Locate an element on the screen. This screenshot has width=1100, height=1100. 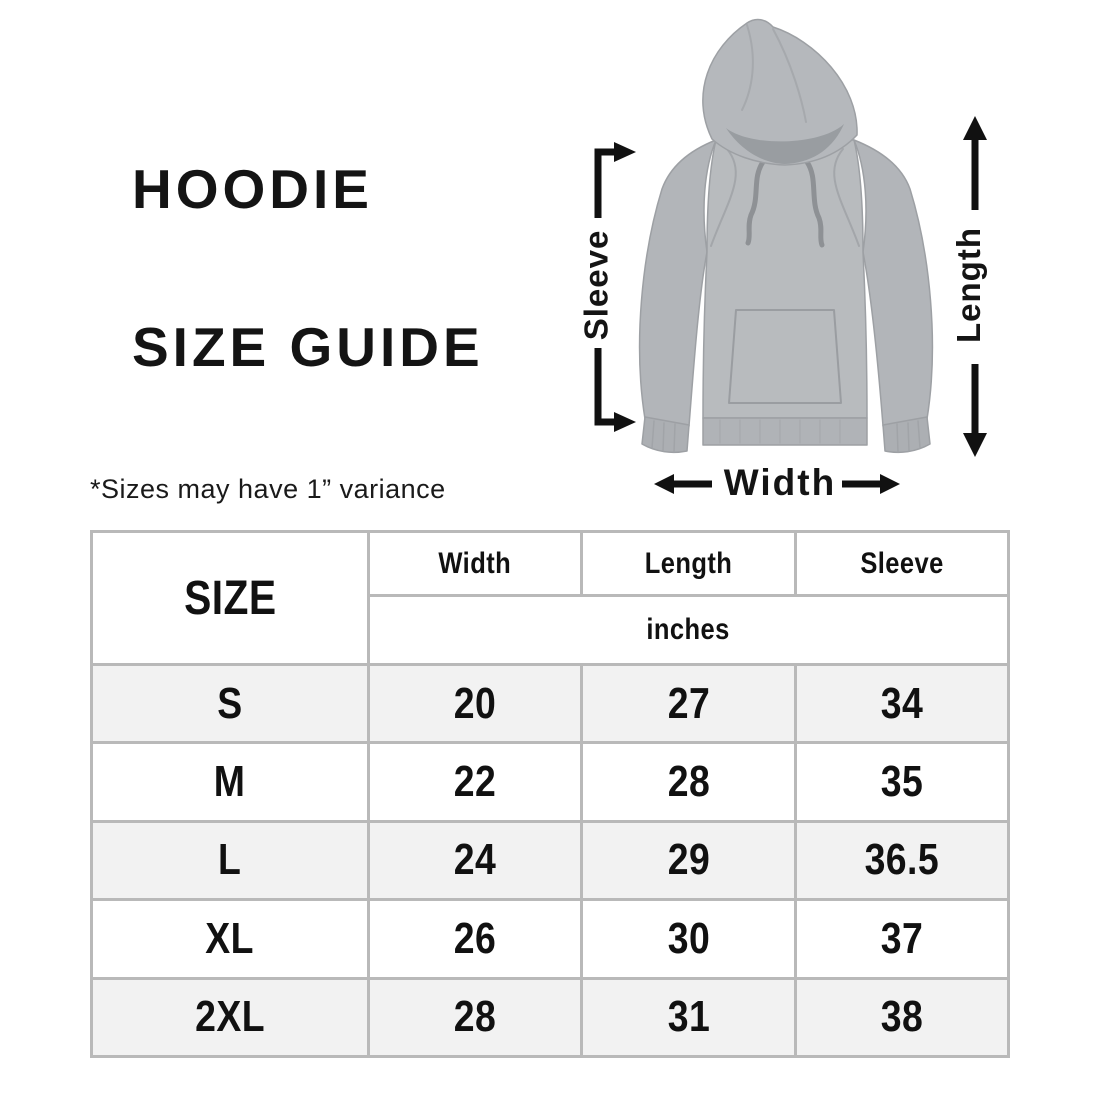
sleeve-label: Sleeve is located at coordinates (596, 285).